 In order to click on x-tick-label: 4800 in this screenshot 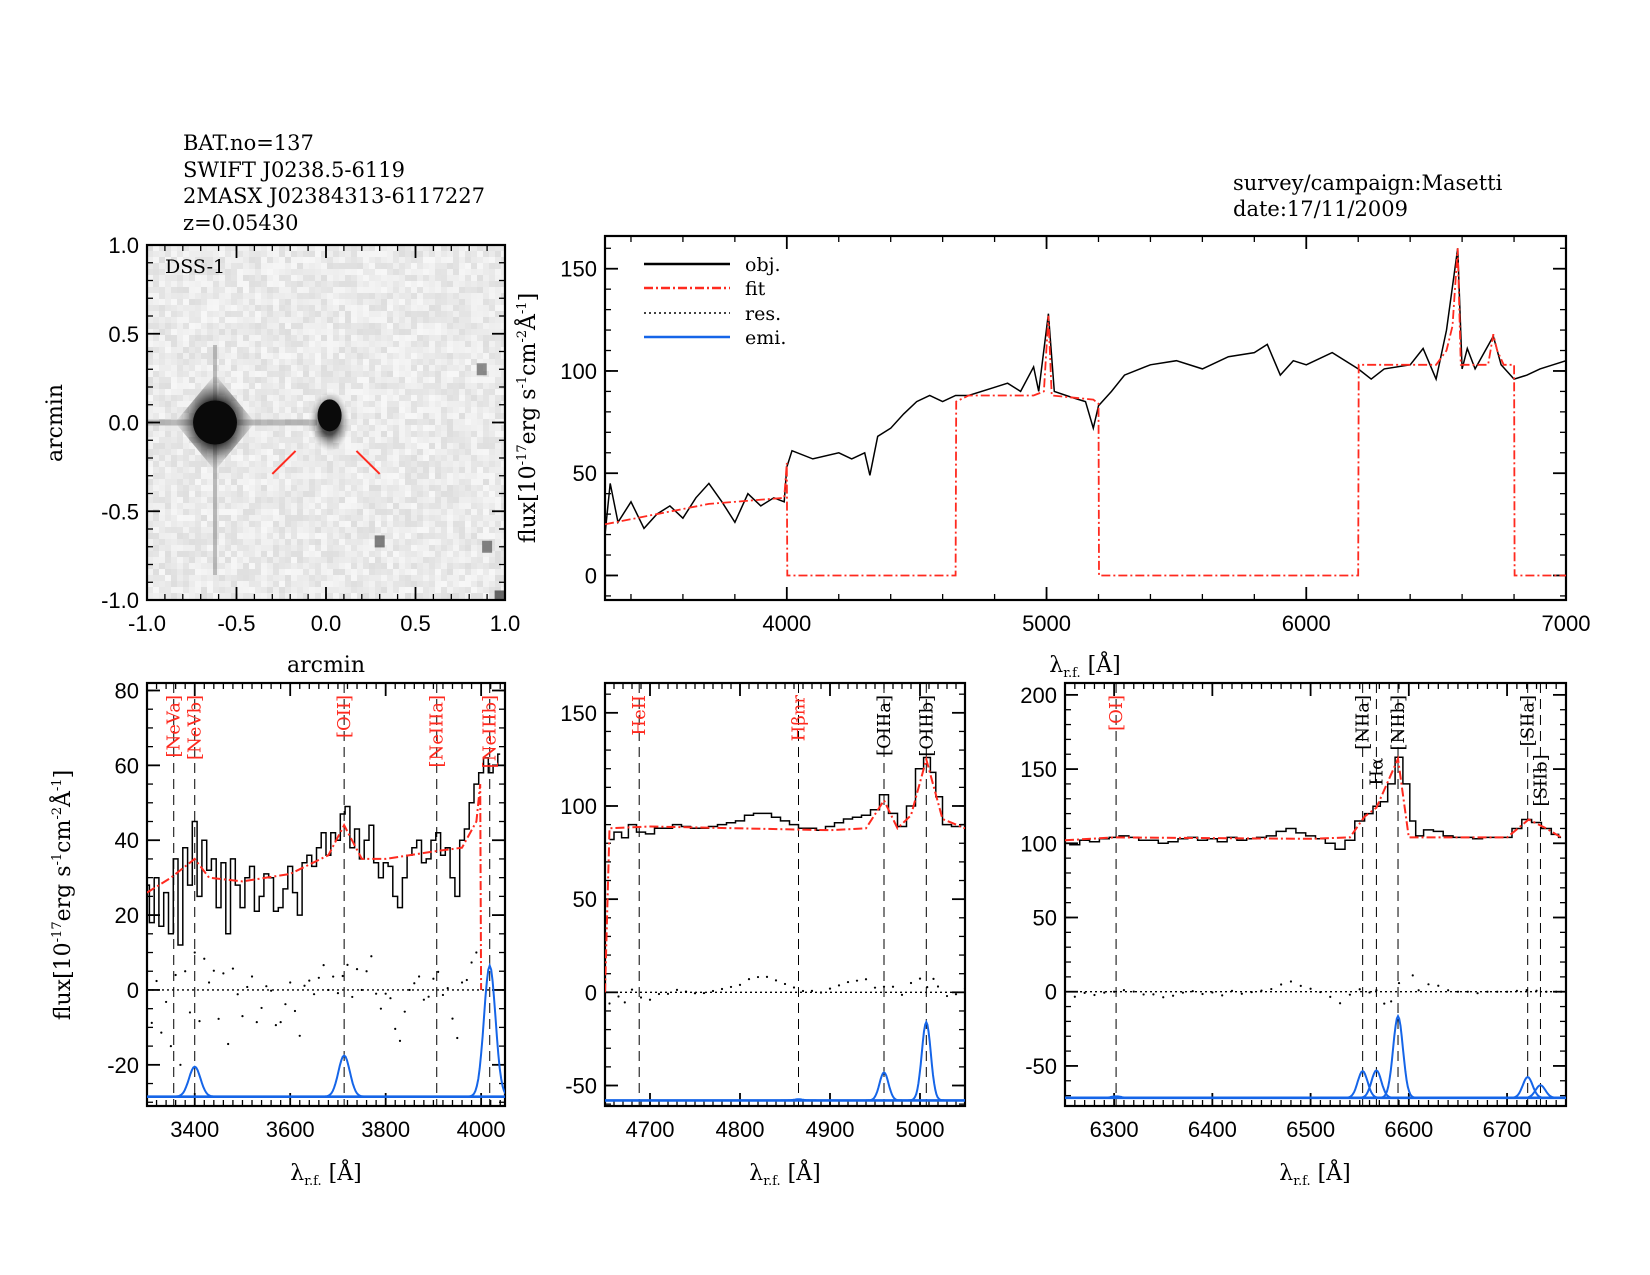, I will do `click(740, 1129)`.